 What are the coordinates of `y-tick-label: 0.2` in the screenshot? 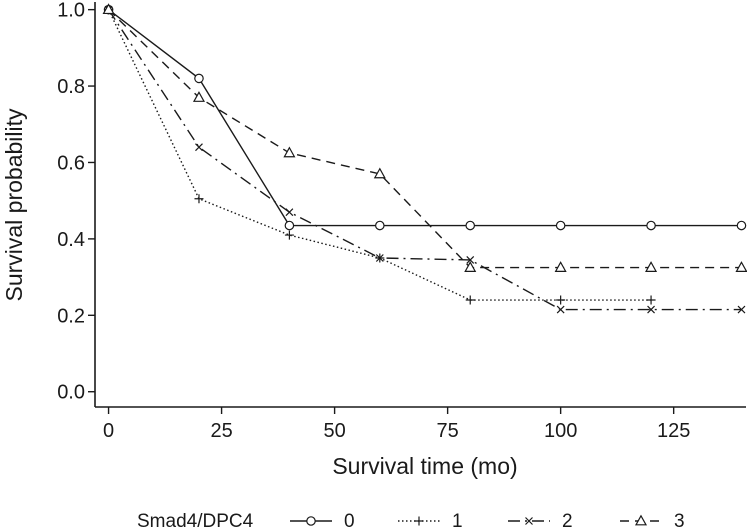 It's located at (71, 316).